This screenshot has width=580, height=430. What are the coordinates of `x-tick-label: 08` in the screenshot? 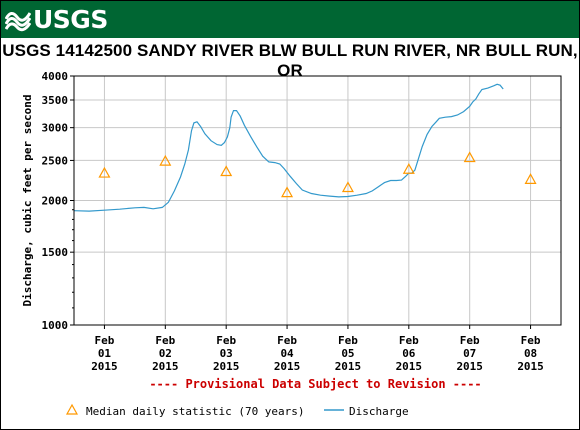 It's located at (530, 353).